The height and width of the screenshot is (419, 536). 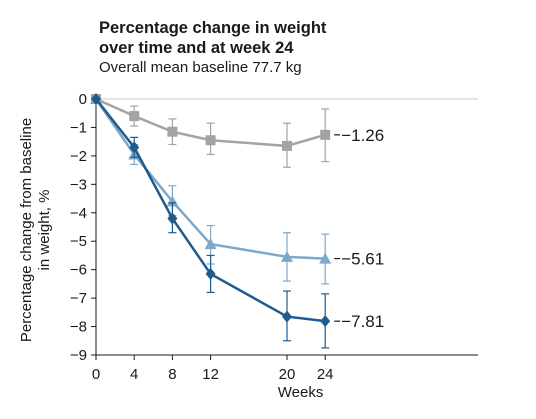 What do you see at coordinates (78, 213) in the screenshot?
I see `y-tick-label: −4` at bounding box center [78, 213].